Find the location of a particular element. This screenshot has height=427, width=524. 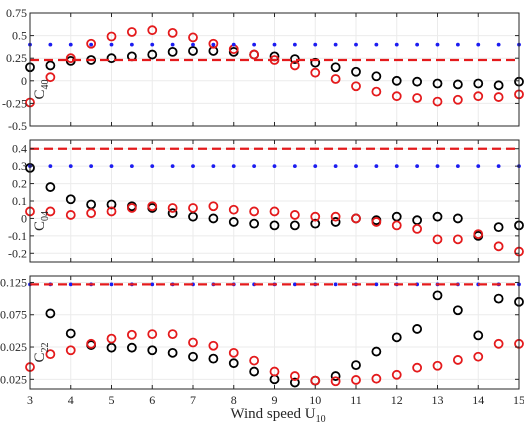

y-tick-label: 0.4 is located at coordinates (19, 149).